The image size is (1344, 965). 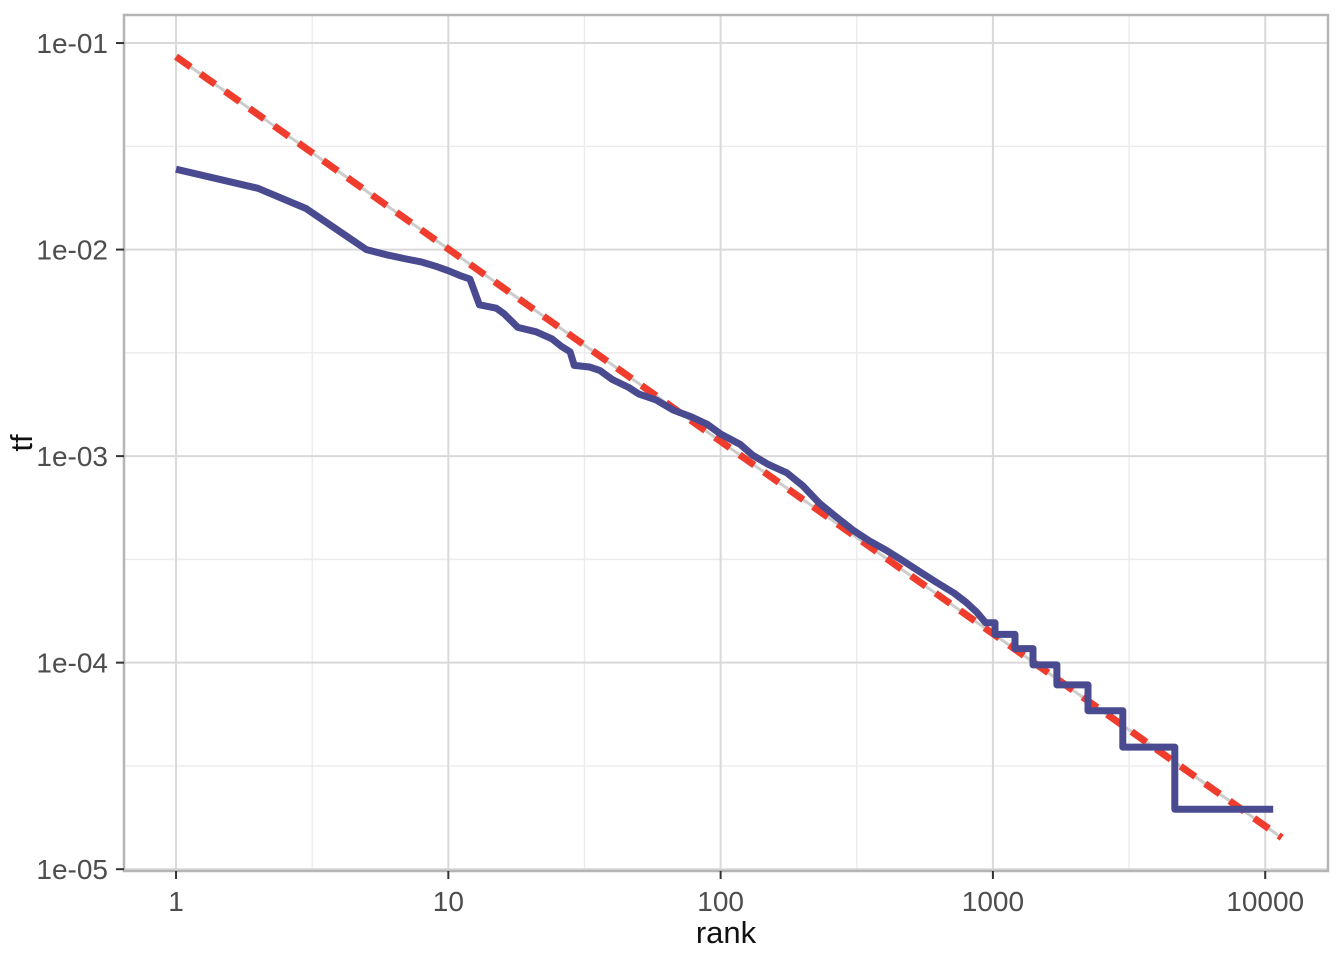 I want to click on y-tick-label: 1e-04, so click(x=72, y=663).